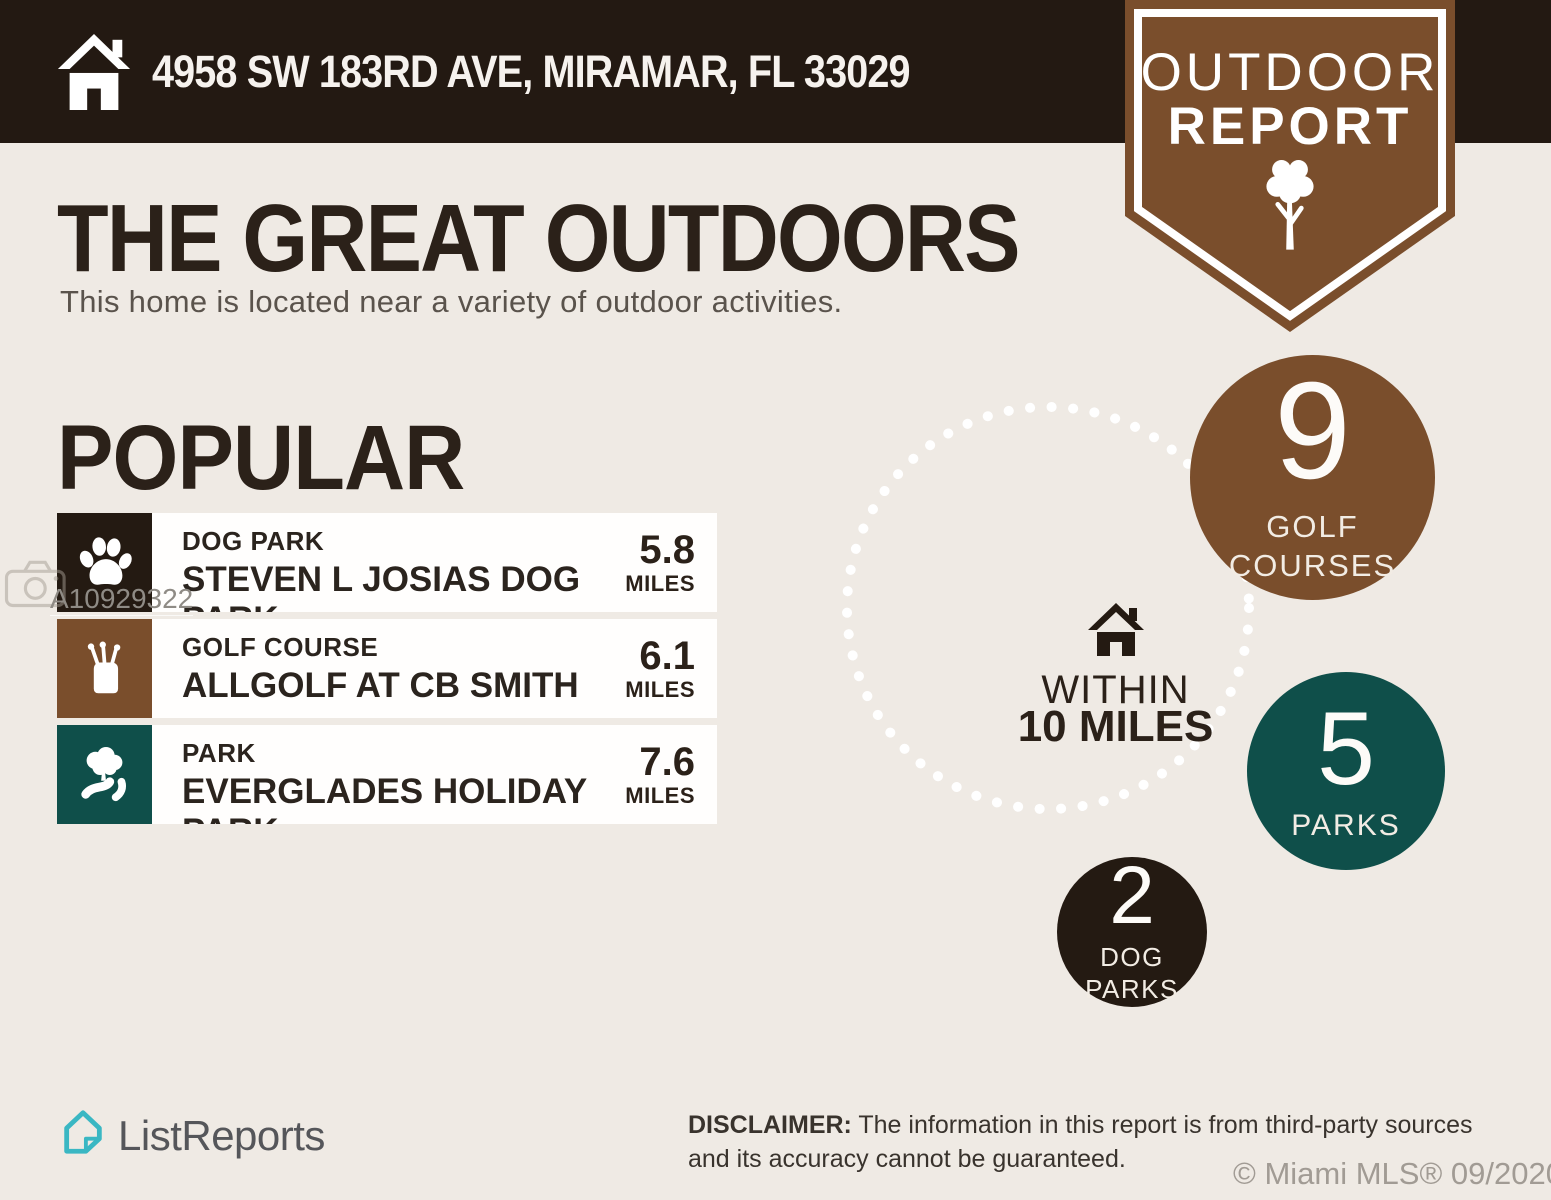 The image size is (1551, 1200). Describe the element at coordinates (380, 685) in the screenshot. I see `item-name: ALLGOLF AT CB SMITH` at that location.